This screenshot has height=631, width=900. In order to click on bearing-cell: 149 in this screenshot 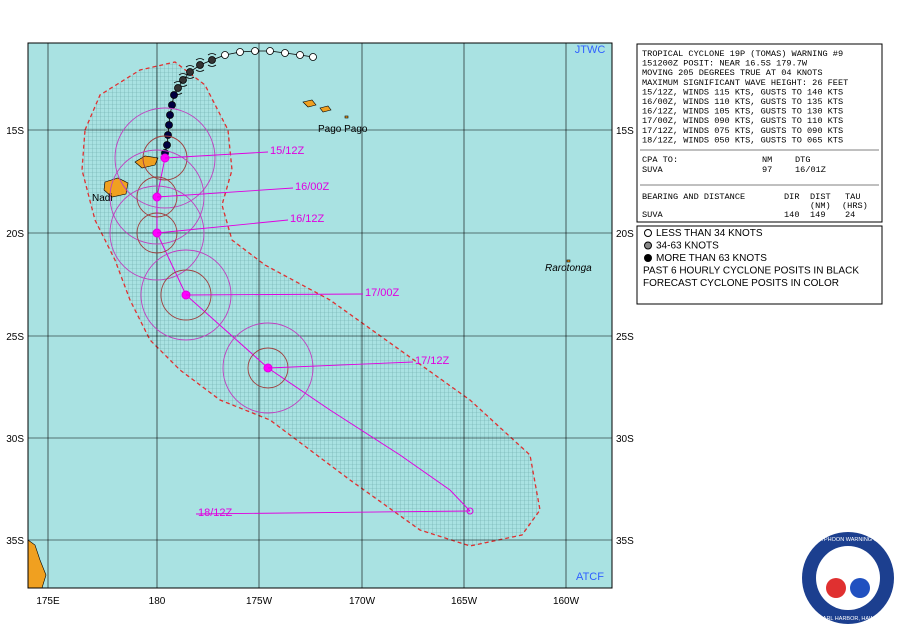, I will do `click(817, 215)`.